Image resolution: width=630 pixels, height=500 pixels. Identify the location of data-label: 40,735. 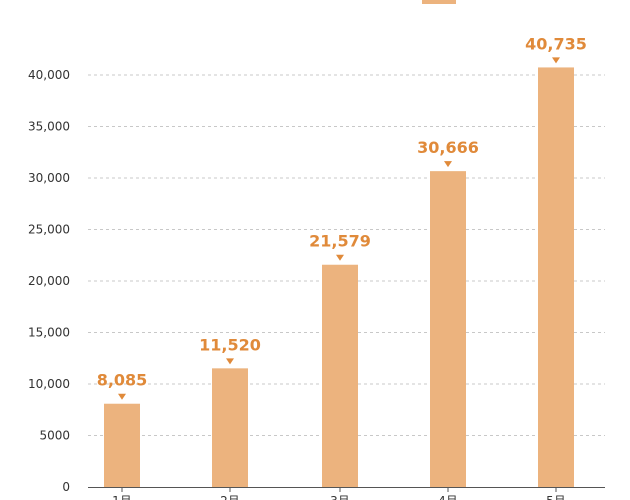
(556, 43).